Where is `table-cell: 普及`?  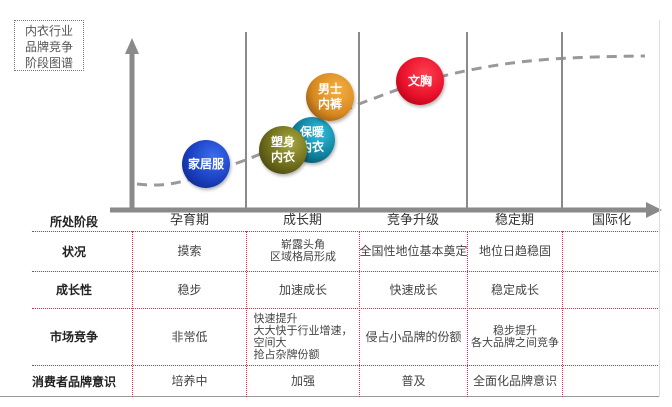
table-cell: 普及 is located at coordinates (413, 381).